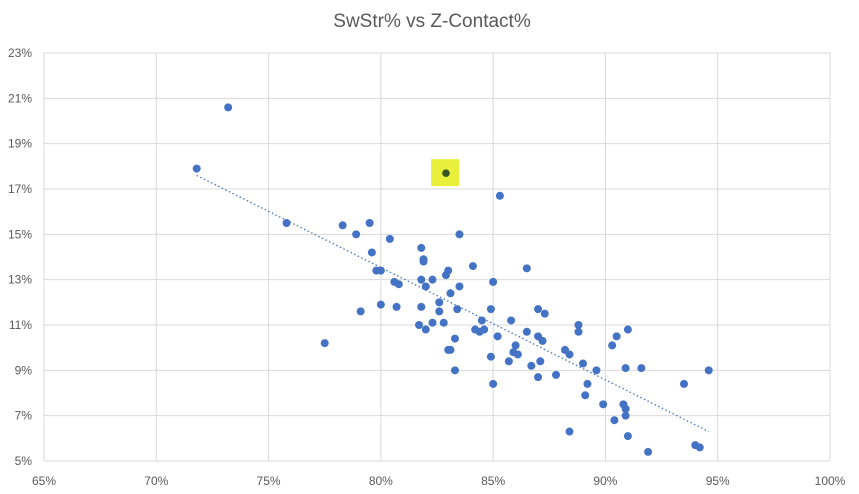  I want to click on y-tick-label: 15%, so click(20, 234).